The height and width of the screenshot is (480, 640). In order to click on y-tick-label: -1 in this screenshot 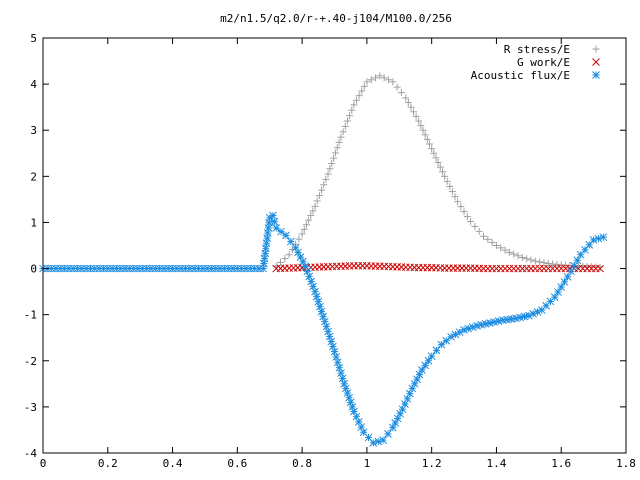, I will do `click(30, 315)`.